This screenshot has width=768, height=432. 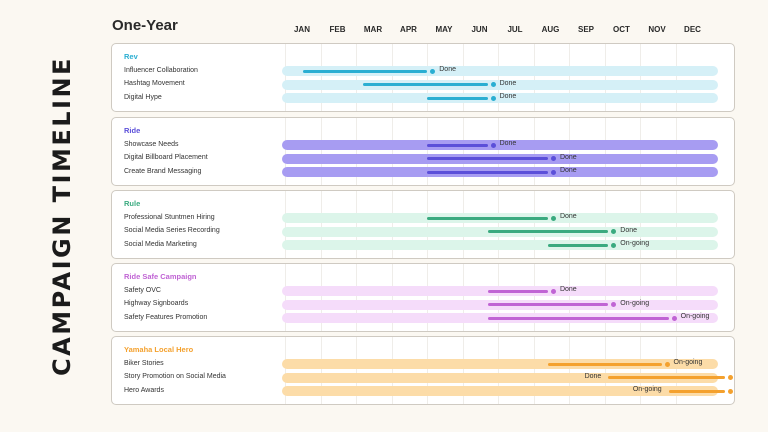 What do you see at coordinates (132, 130) in the screenshot?
I see `group-title: Ride` at bounding box center [132, 130].